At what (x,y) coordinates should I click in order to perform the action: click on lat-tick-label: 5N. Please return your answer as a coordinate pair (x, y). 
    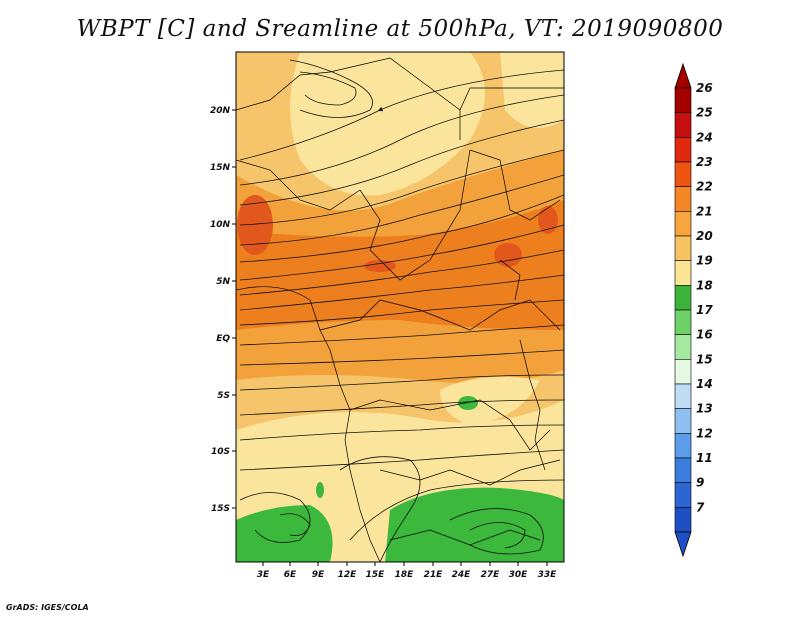
    Looking at the image, I should click on (223, 282).